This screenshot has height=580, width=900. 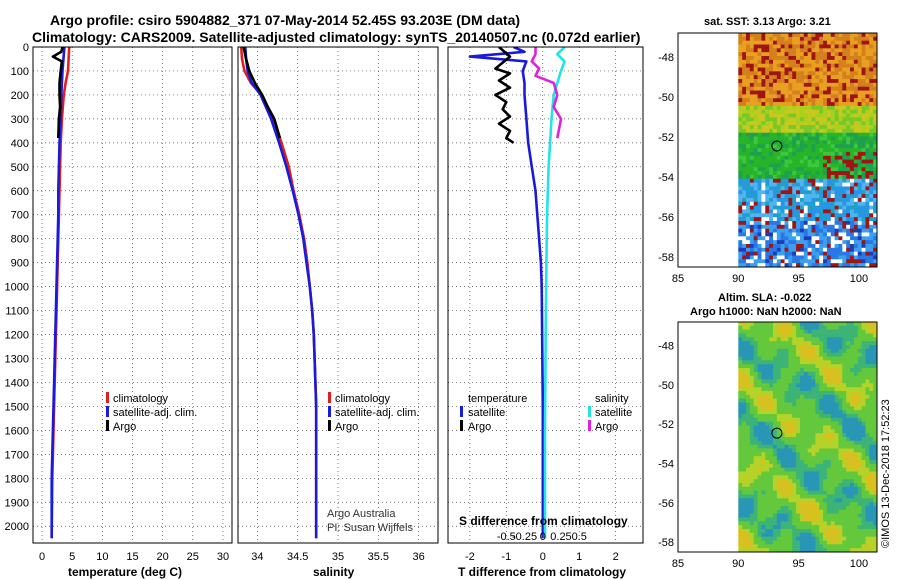 I want to click on lat-tick-label: -52, so click(x=666, y=425).